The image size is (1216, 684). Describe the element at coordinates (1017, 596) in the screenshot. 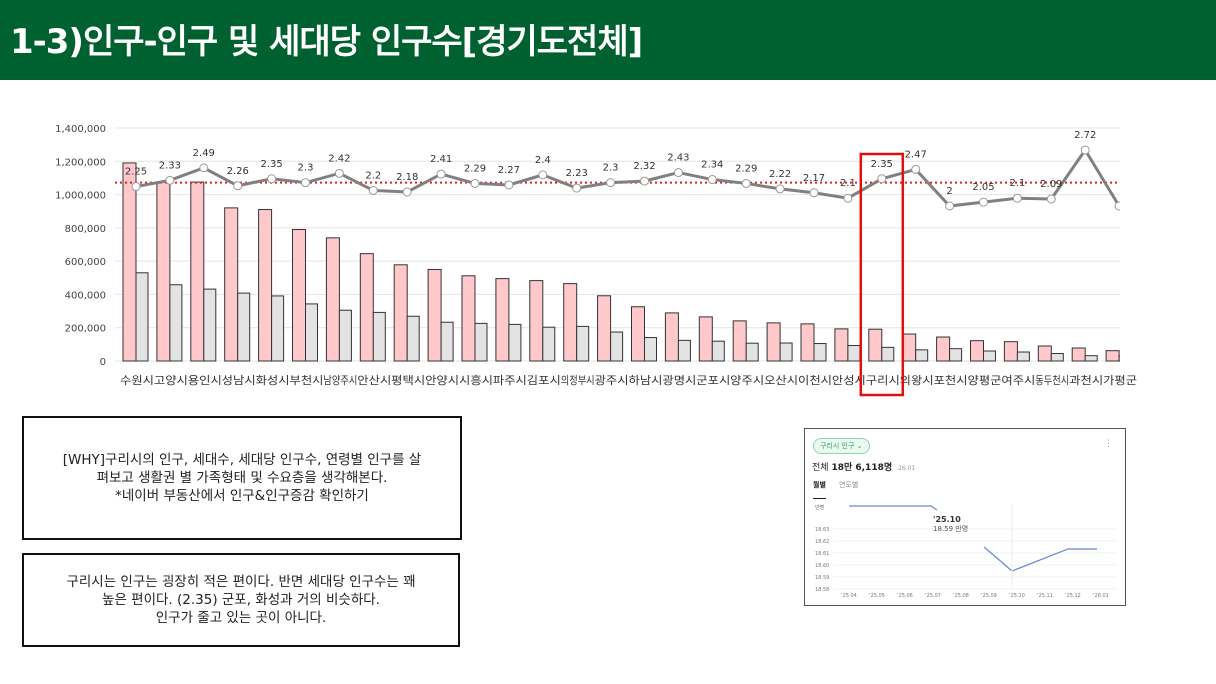

I see `mini-x-tick: '25.10` at that location.